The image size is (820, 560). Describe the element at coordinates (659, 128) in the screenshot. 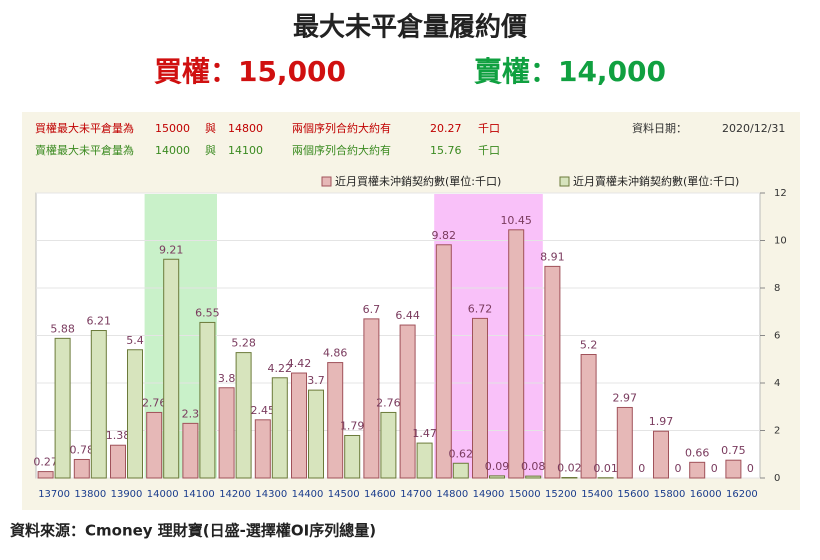

I see `date-label: 資料日期：` at that location.